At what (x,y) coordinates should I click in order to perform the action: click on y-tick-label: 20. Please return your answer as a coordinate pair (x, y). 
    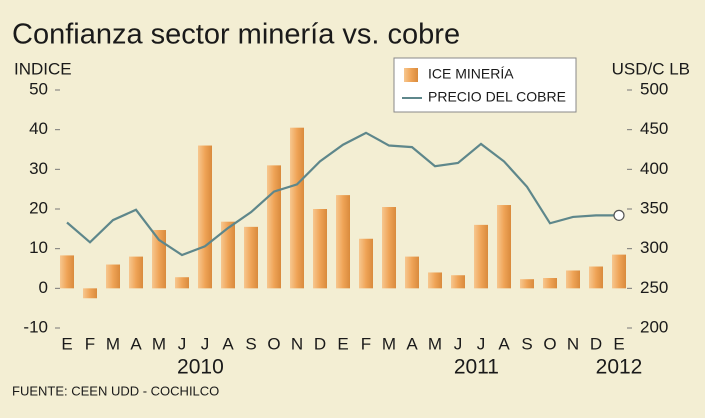
    Looking at the image, I should click on (38, 207).